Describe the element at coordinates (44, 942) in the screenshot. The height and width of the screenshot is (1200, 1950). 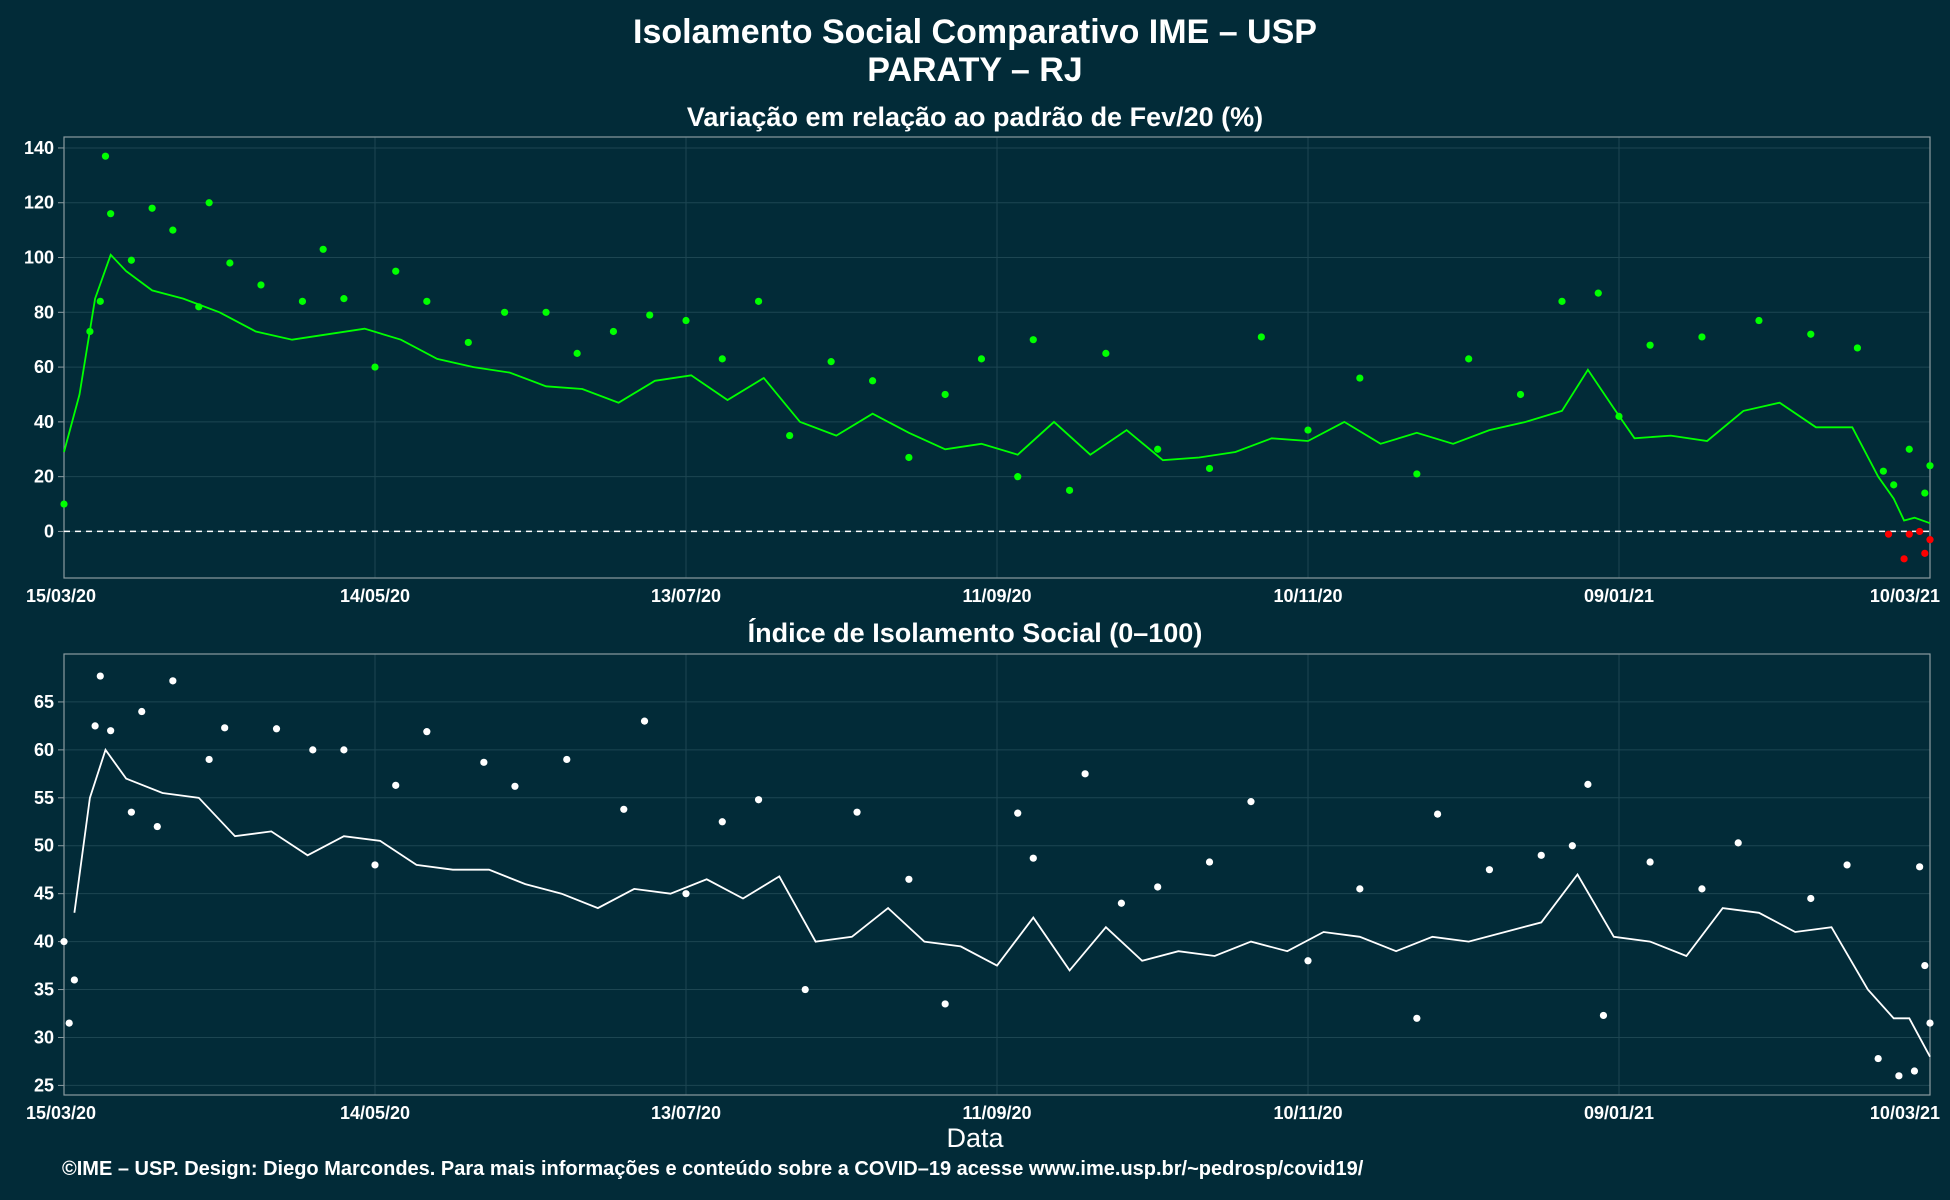
I see `y-tick-label: 40` at that location.